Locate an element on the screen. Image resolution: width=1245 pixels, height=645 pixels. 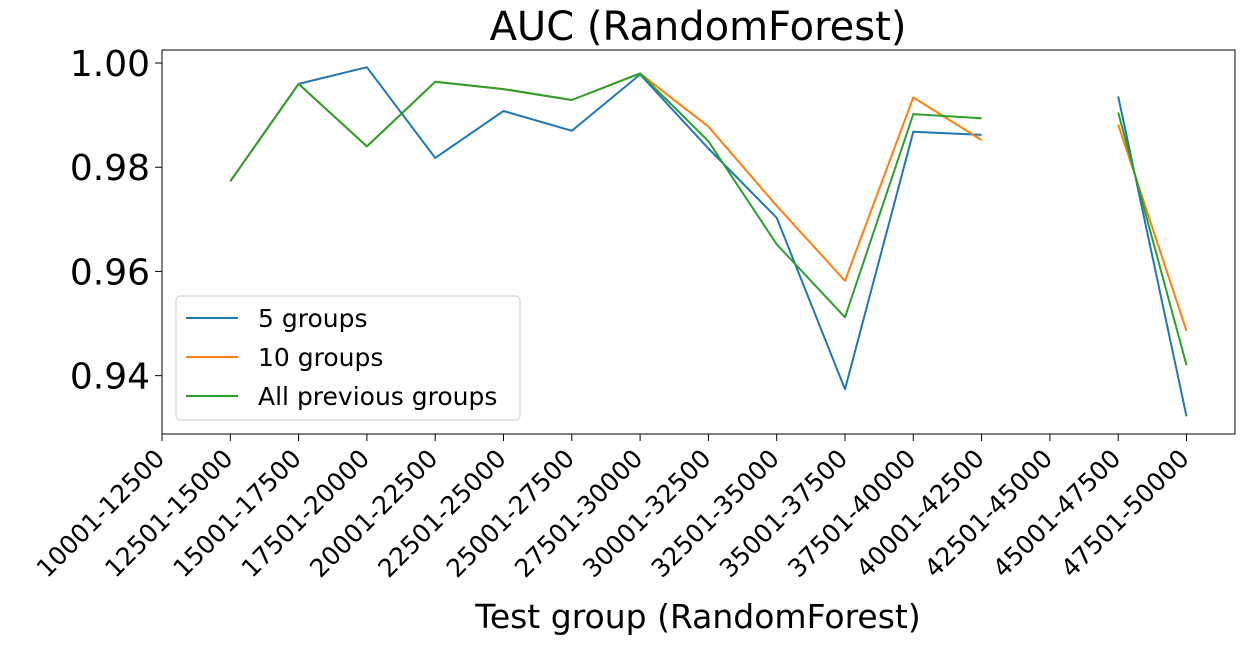
y-tick-label: 0.98 is located at coordinates (110, 168).